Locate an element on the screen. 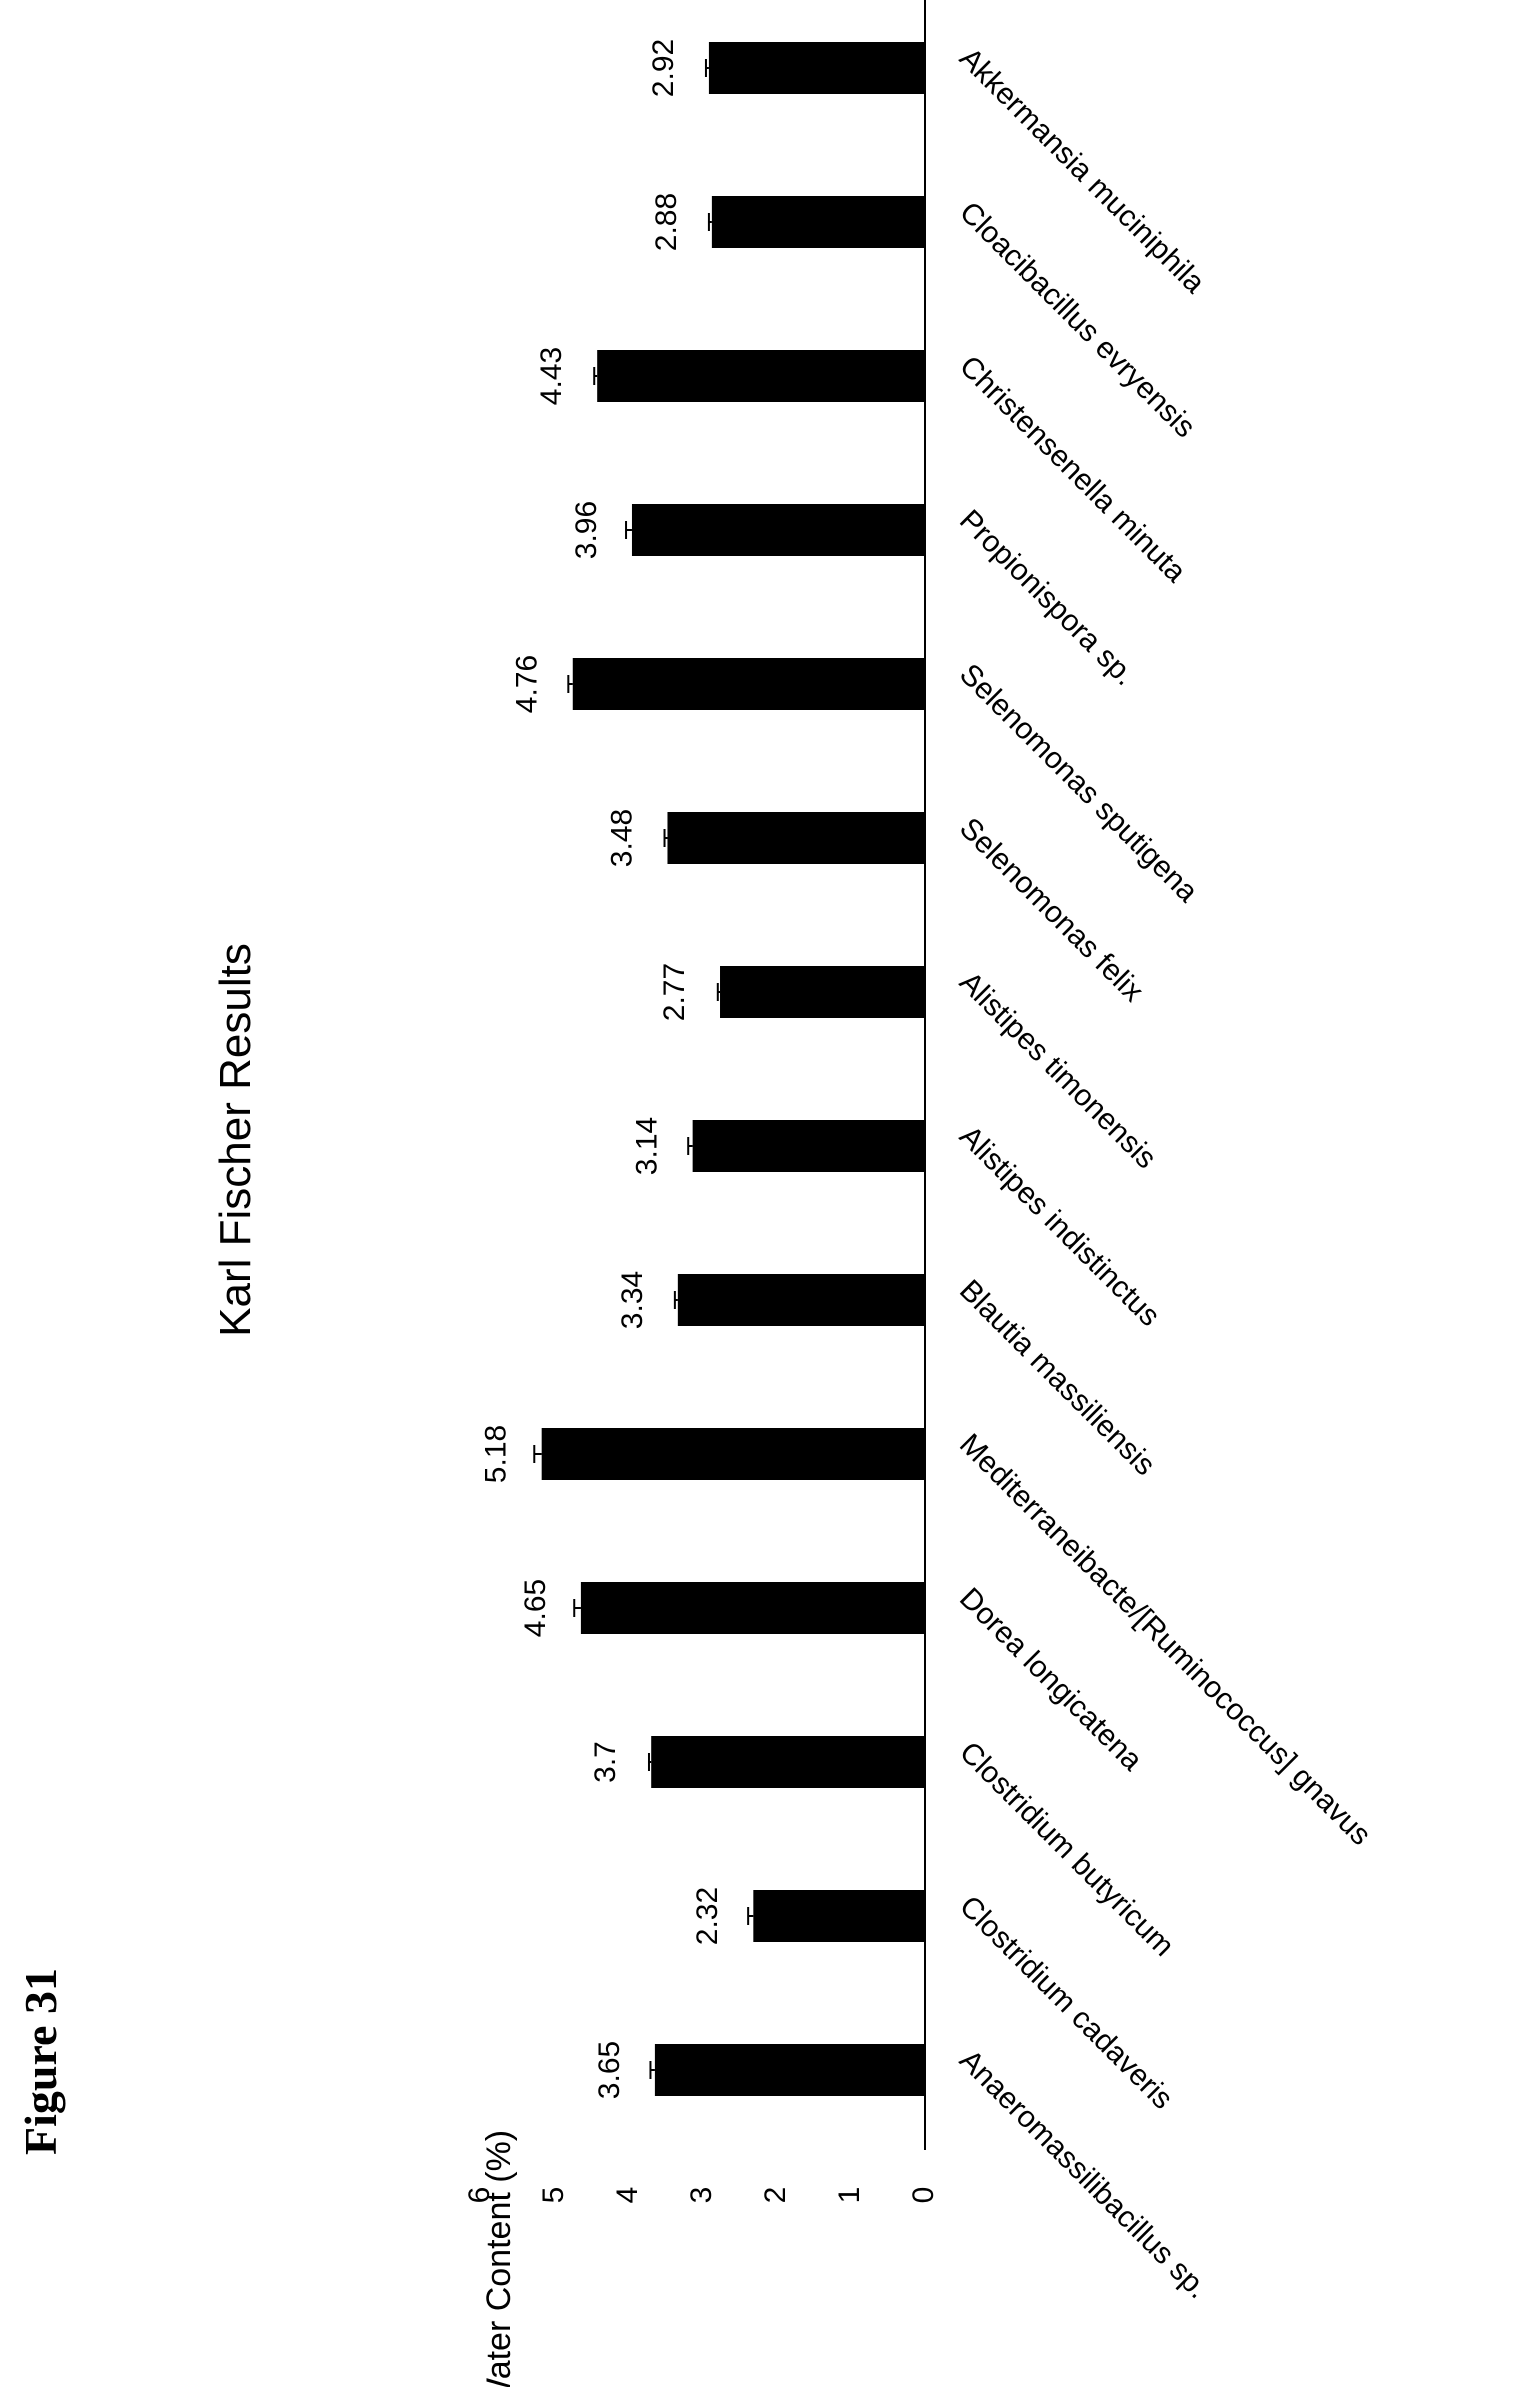 The height and width of the screenshot is (2387, 1517). data-label: 2.92 is located at coordinates (663, 68).